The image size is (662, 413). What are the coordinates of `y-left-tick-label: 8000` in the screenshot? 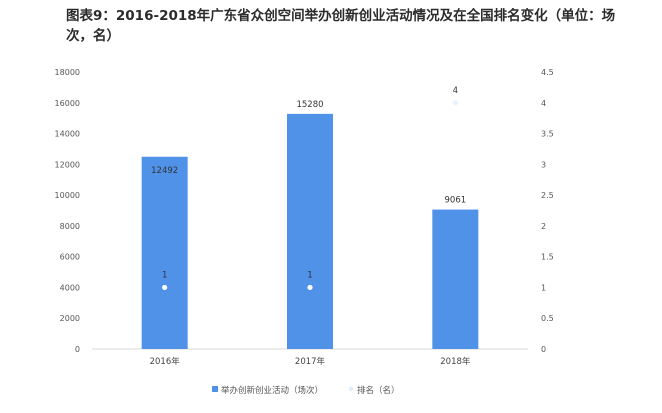 It's located at (70, 226).